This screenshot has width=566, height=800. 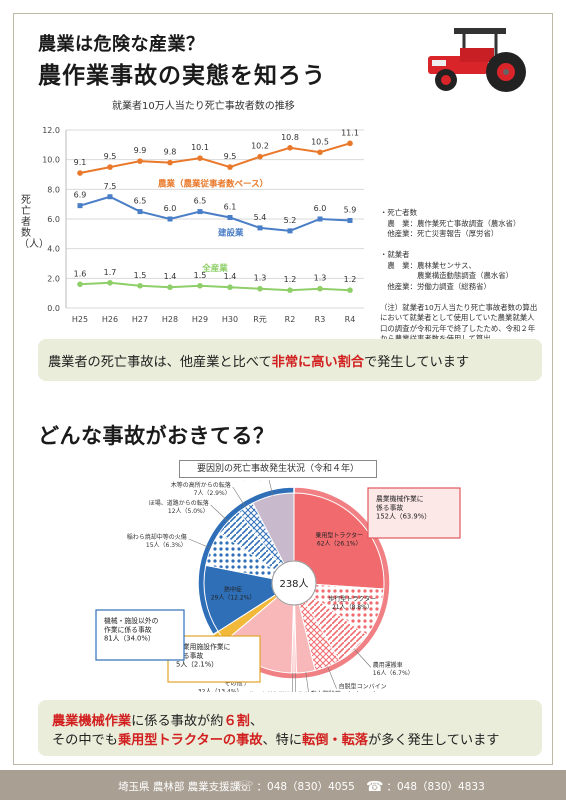 What do you see at coordinates (393, 673) in the screenshot?
I see `label-line: 16人（6.7%）` at bounding box center [393, 673].